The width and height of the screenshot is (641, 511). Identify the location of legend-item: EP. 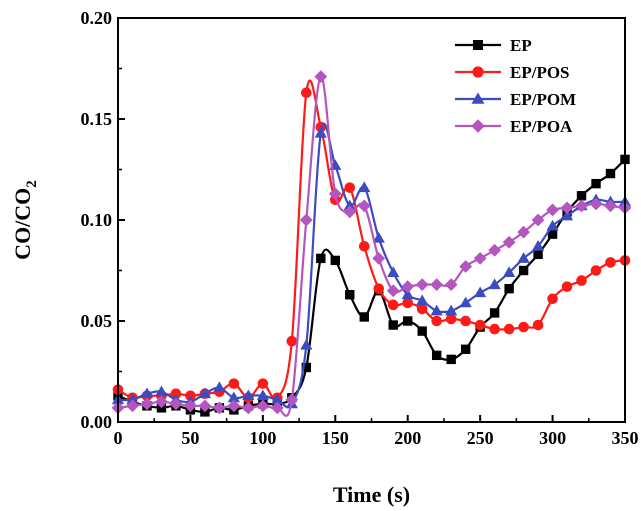
(493, 45).